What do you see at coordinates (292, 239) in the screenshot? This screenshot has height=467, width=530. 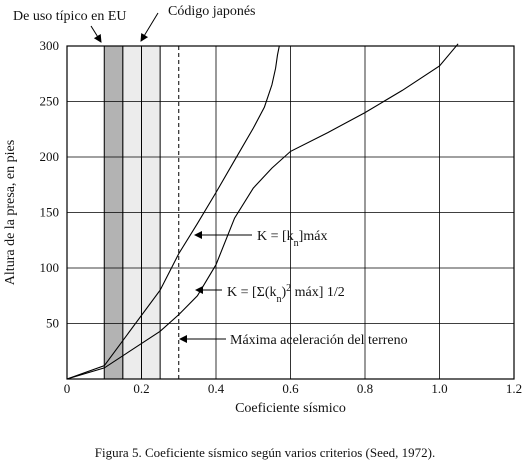 I see `series-1-label: K = [kn]máx` at bounding box center [292, 239].